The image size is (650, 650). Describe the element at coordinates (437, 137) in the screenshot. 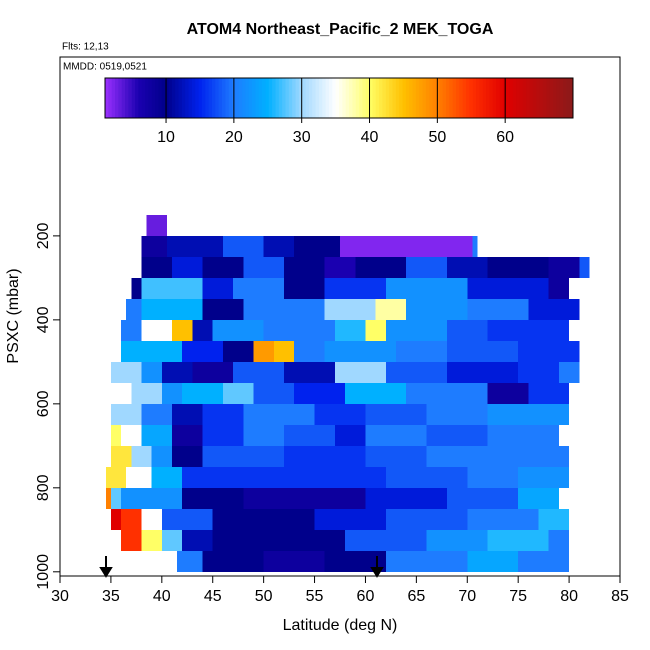

I see `colorbar-tick-label: 50` at that location.